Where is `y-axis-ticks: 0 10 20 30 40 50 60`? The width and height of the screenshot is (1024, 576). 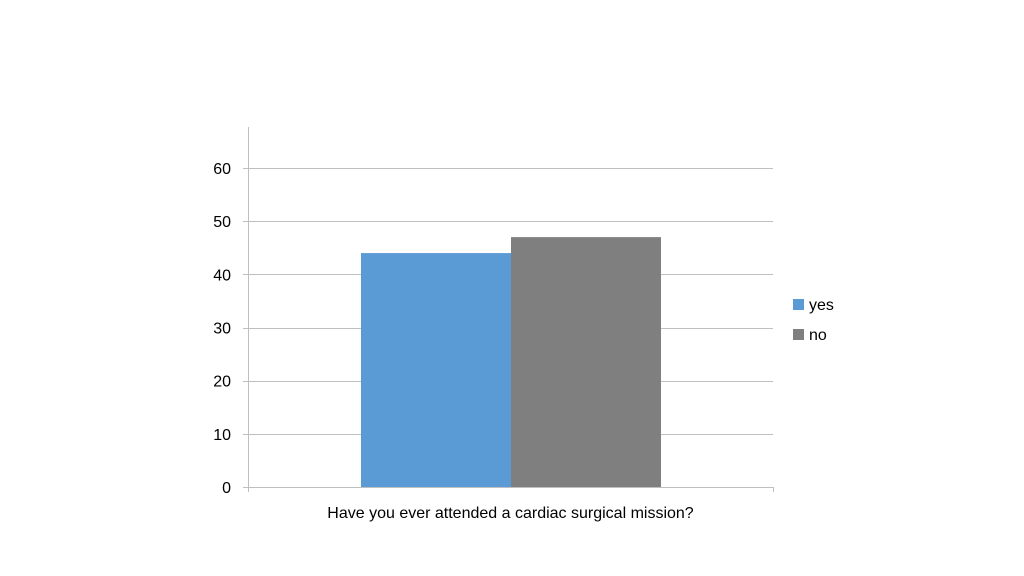
y-axis-ticks: 0 10 20 30 40 50 60 is located at coordinates (222, 329).